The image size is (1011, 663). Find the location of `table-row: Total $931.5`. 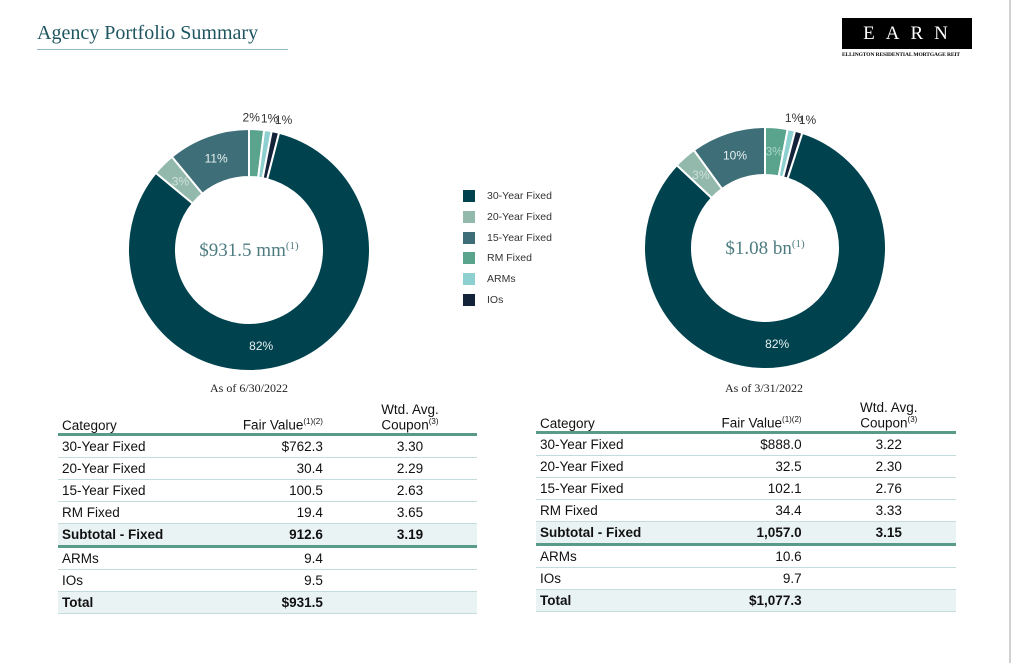

table-row: Total $931.5 is located at coordinates (267, 602).